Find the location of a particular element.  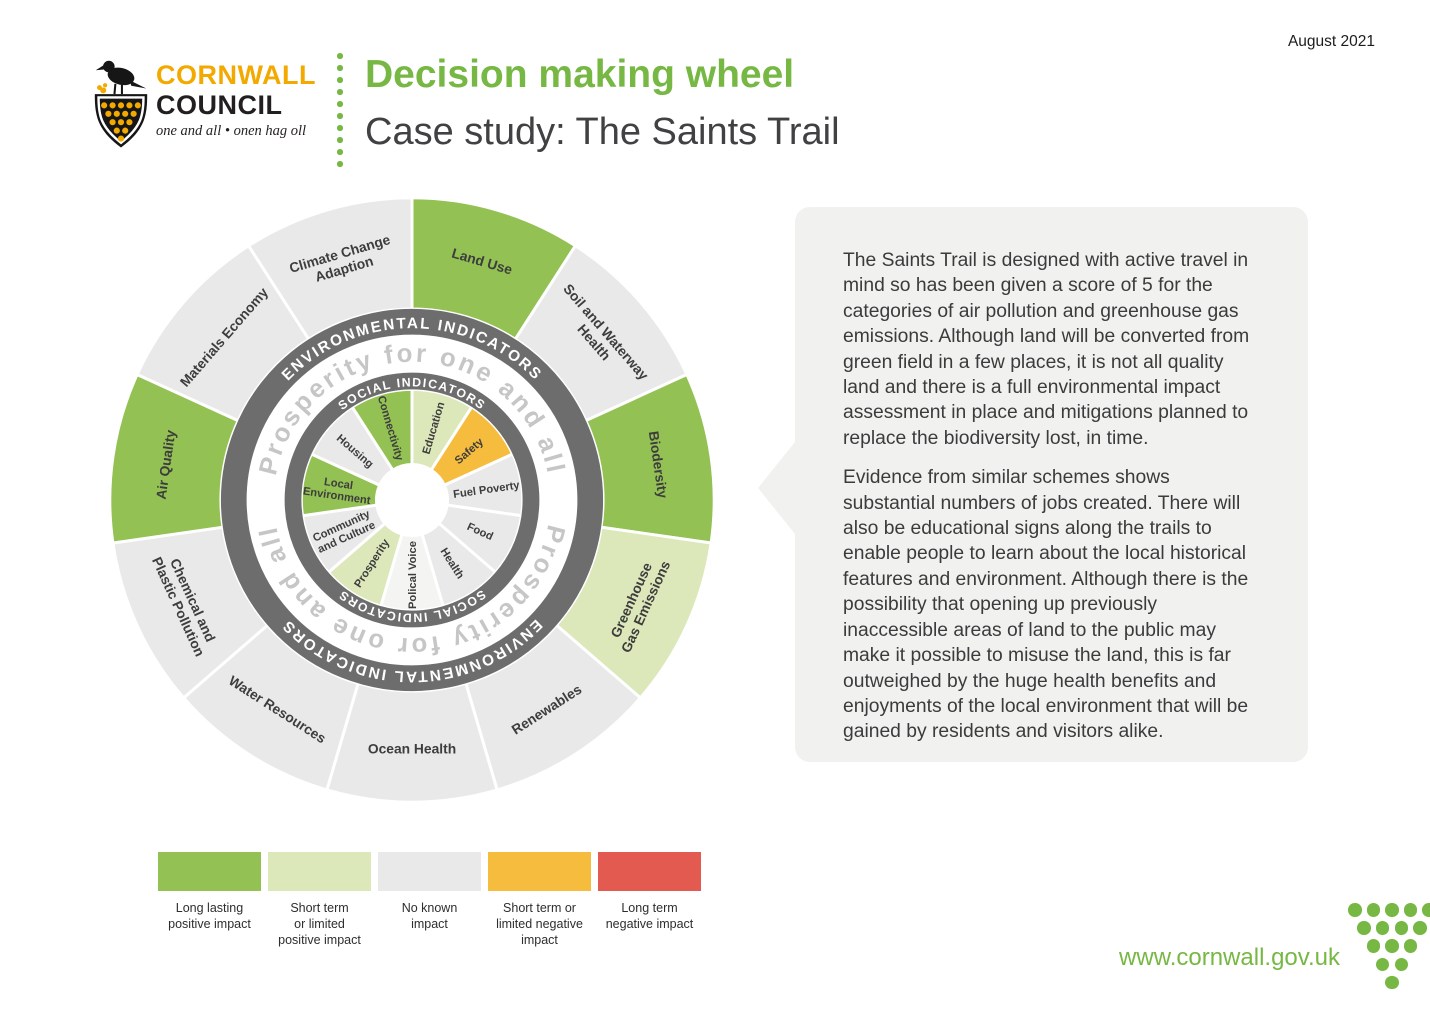

legend-swatch-short-positive is located at coordinates (319, 871).